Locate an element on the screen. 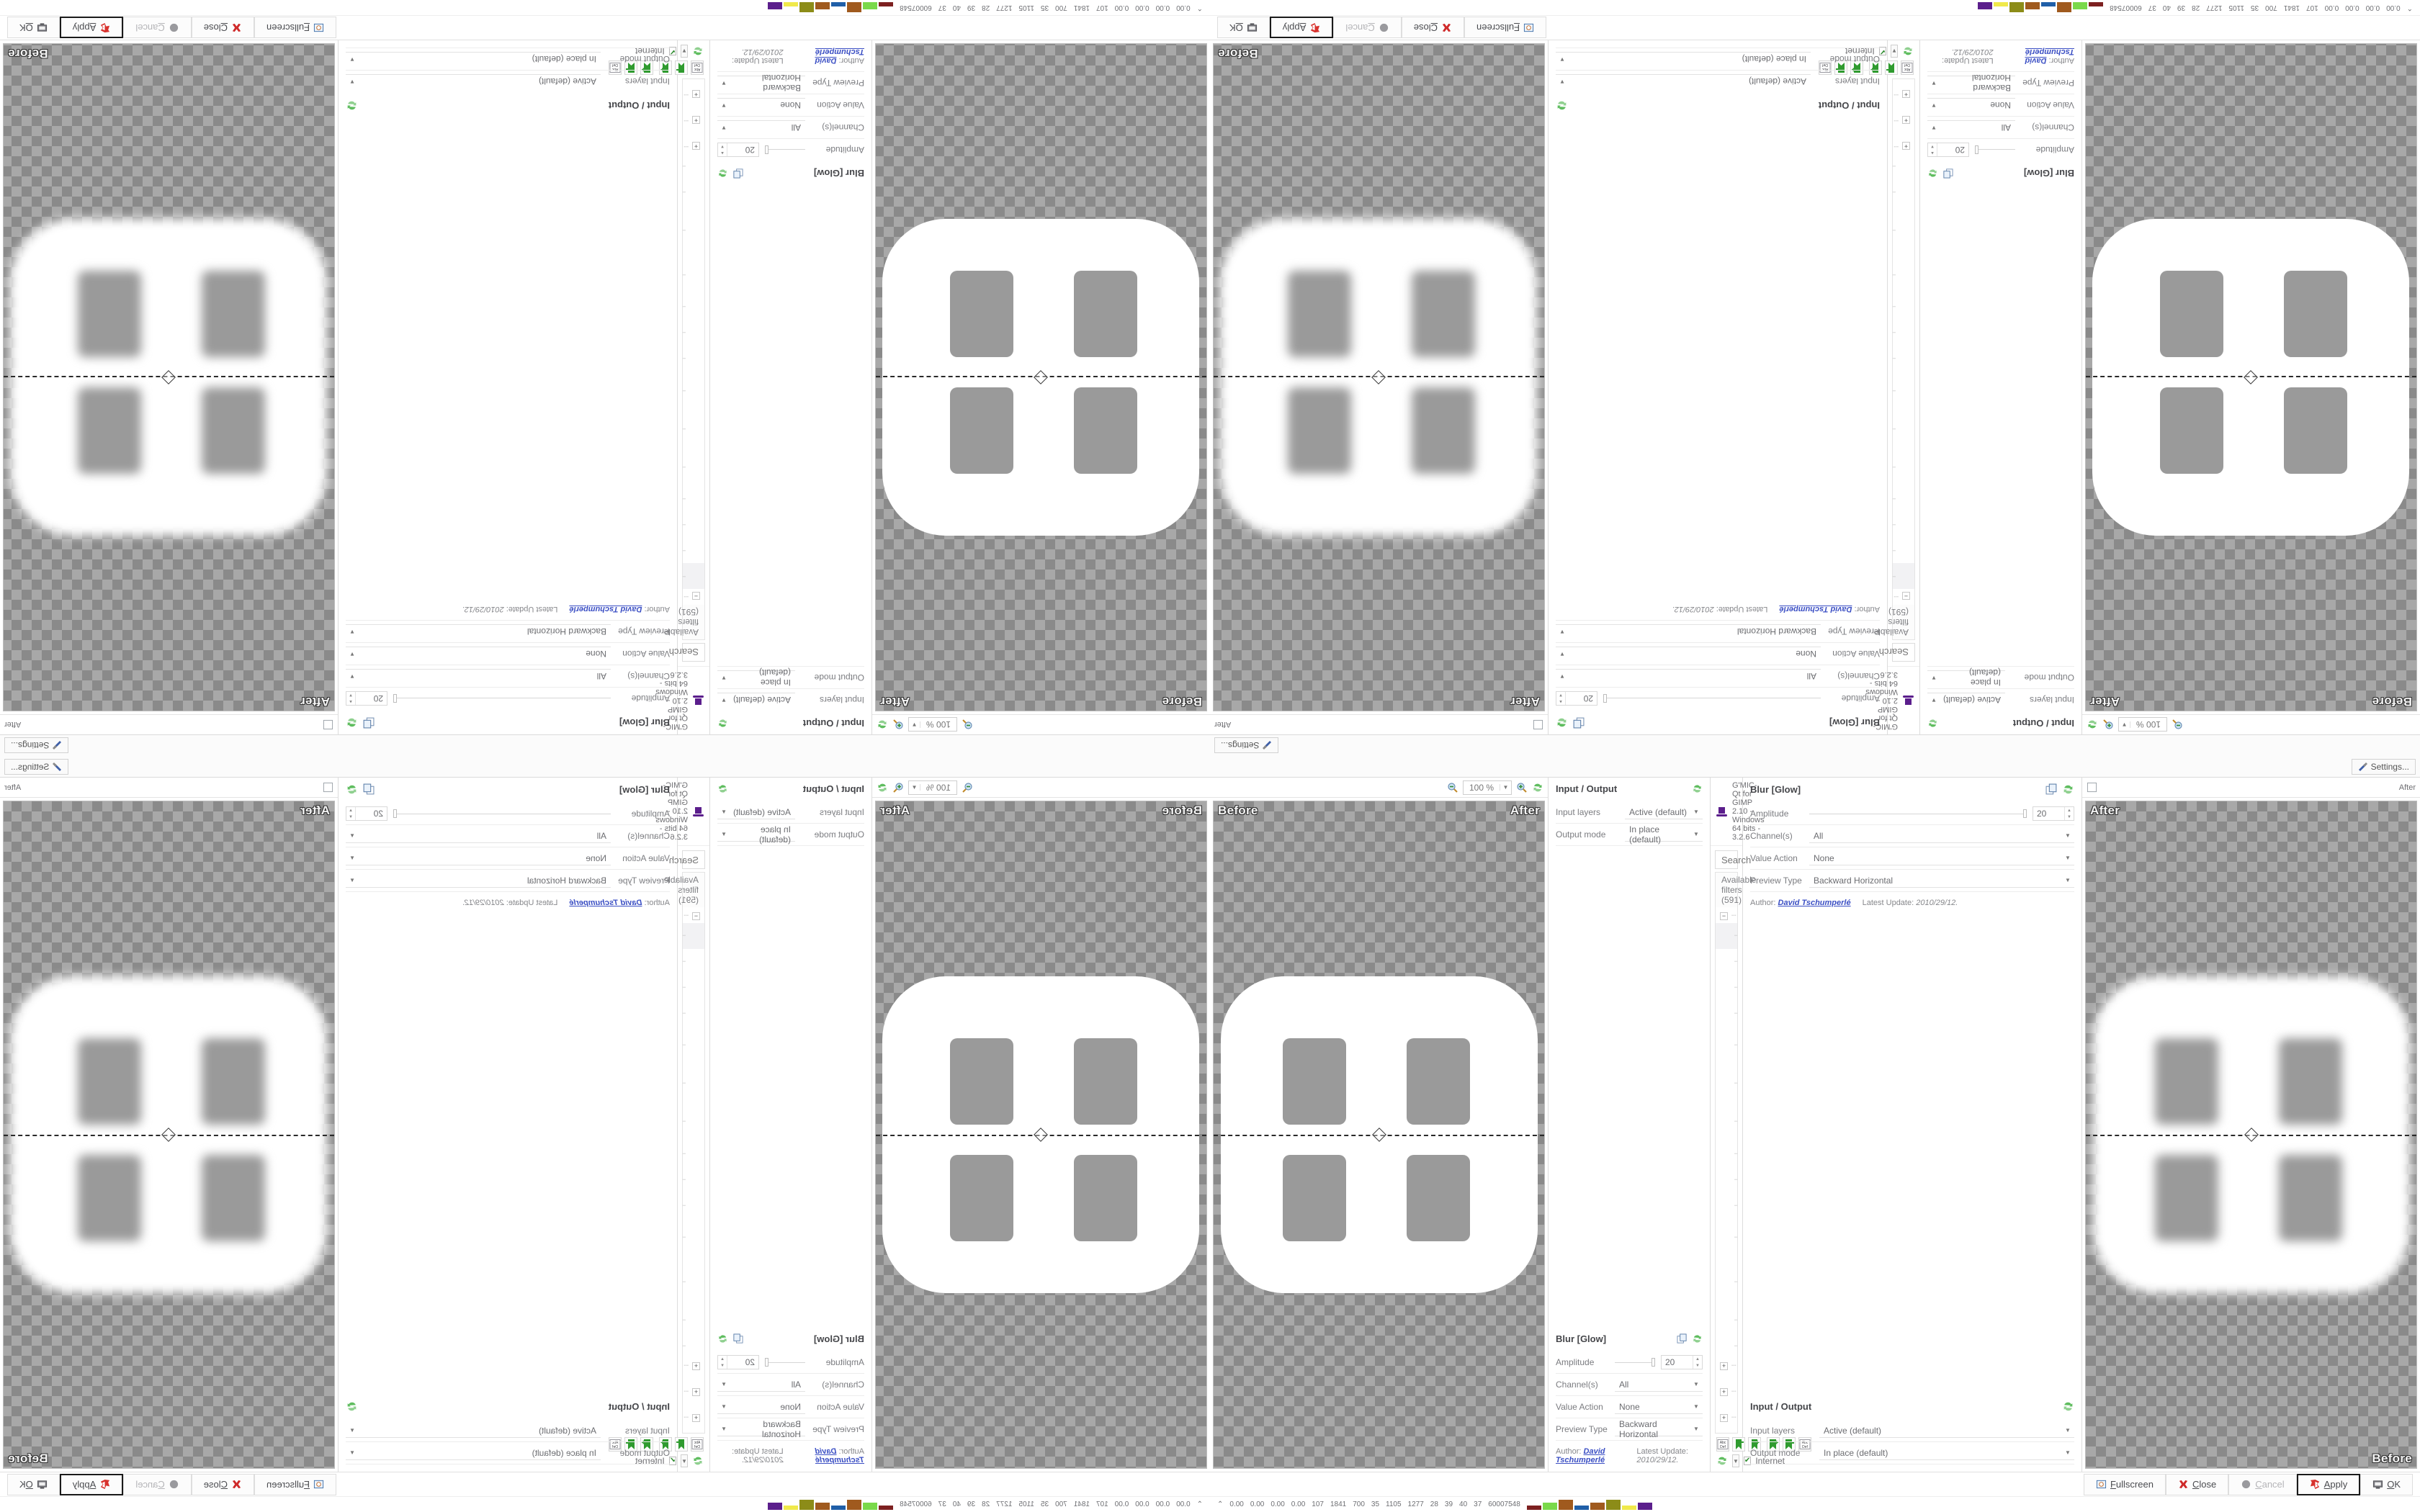 The image size is (2420, 1512). collapse-icon: − is located at coordinates (1906, 596).